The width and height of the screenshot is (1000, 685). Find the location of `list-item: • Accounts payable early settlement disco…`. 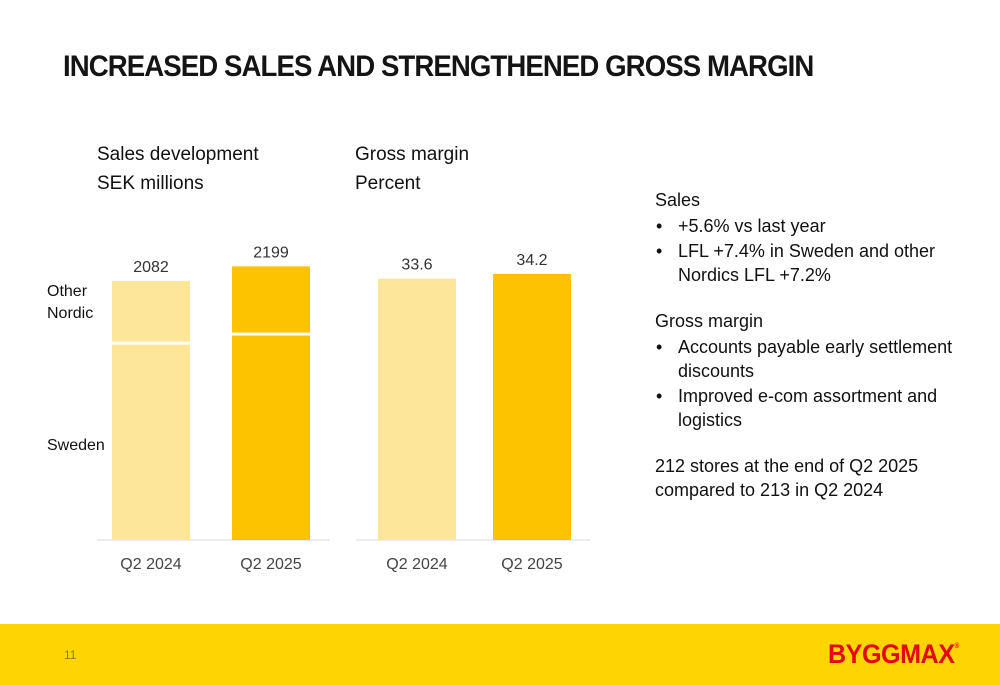

list-item: • Accounts payable early settlement disco… is located at coordinates (820, 359).